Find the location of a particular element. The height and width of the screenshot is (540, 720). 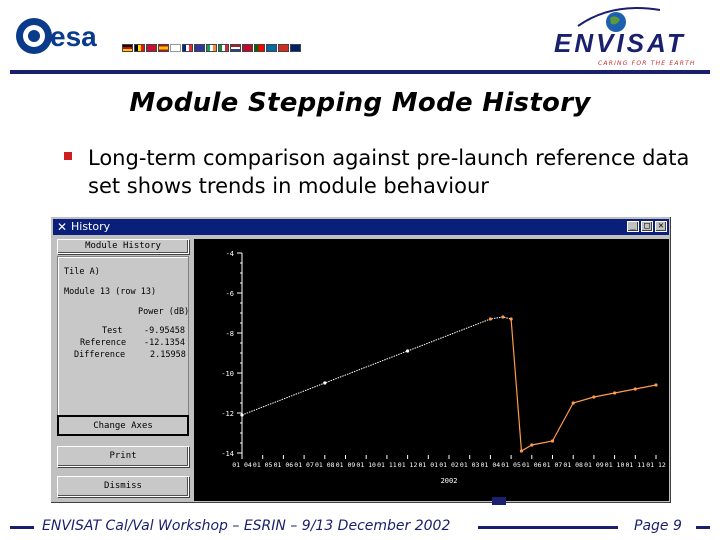

esa-logo-text: esa is located at coordinates (73, 36).